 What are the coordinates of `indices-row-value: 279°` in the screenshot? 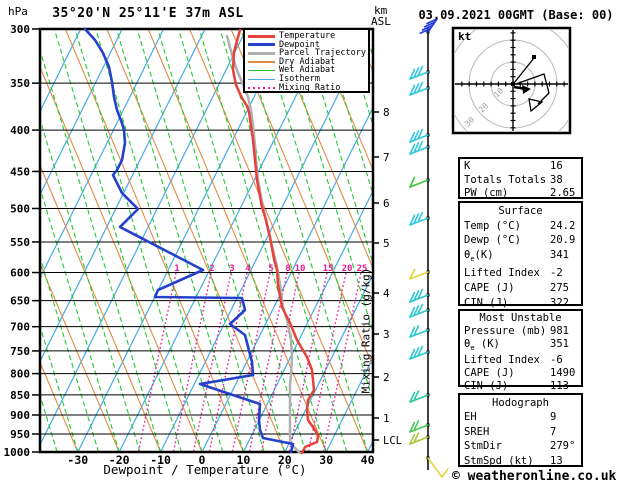 It's located at (563, 446).